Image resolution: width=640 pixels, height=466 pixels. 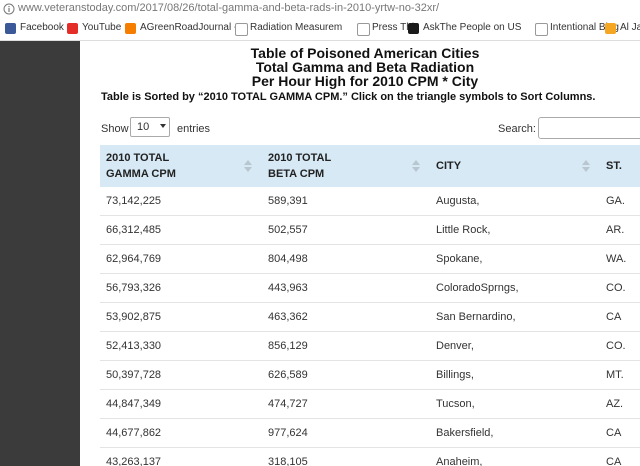 I want to click on table-row: 66,312,485 502,557 Little Rock, AR., so click(x=370, y=230).